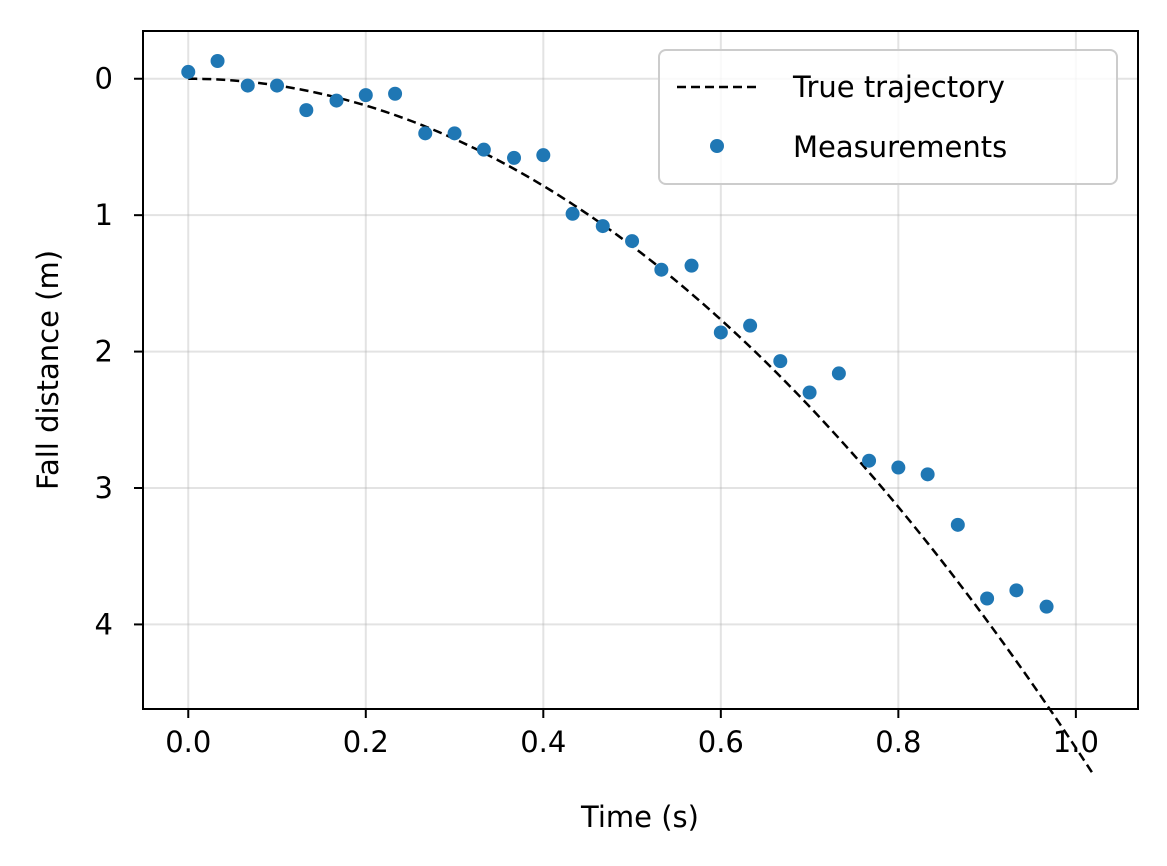 The width and height of the screenshot is (1167, 866). Describe the element at coordinates (104, 624) in the screenshot. I see `y-tick-label: 4` at that location.